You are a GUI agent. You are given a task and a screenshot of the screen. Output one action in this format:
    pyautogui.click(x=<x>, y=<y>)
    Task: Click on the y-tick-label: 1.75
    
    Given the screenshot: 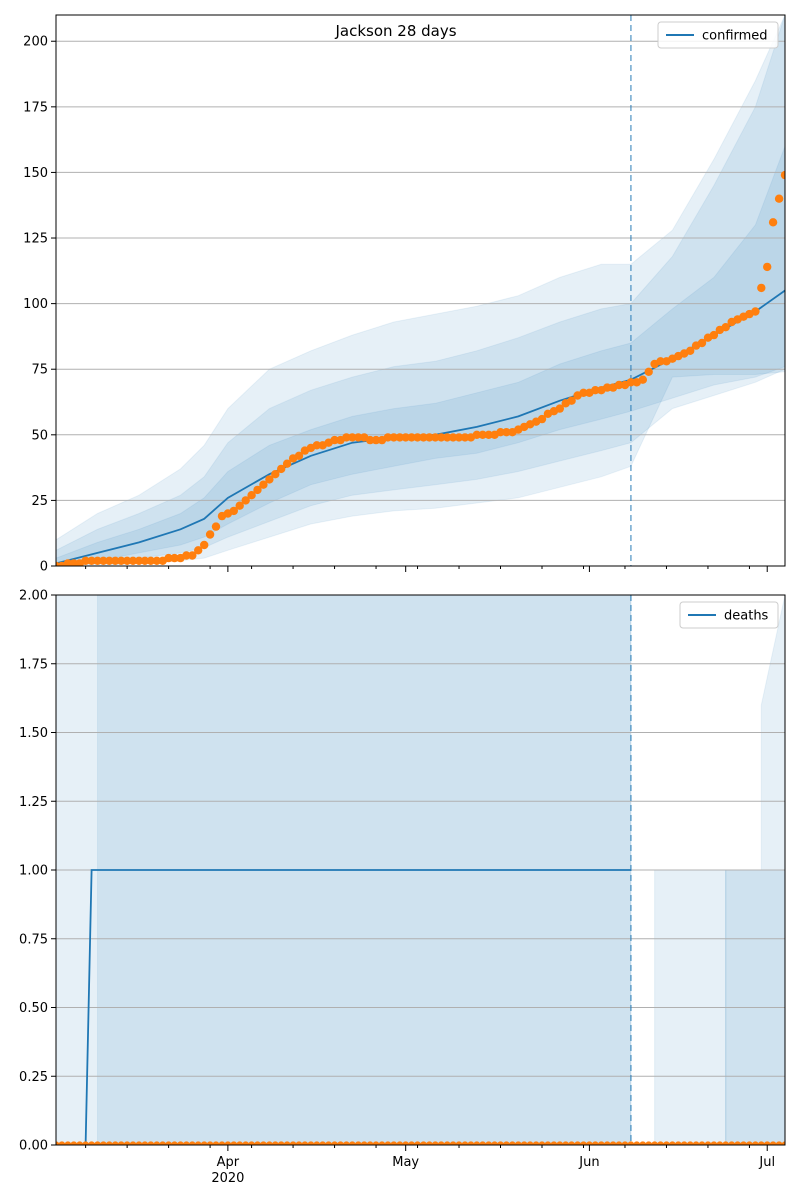 What is the action you would take?
    pyautogui.click(x=33, y=664)
    